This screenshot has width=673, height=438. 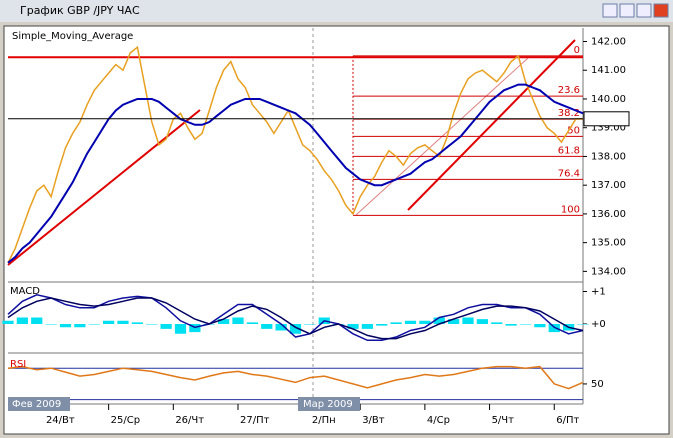 I want to click on indicator-label: Simple_Moving_Average, so click(x=72, y=36).